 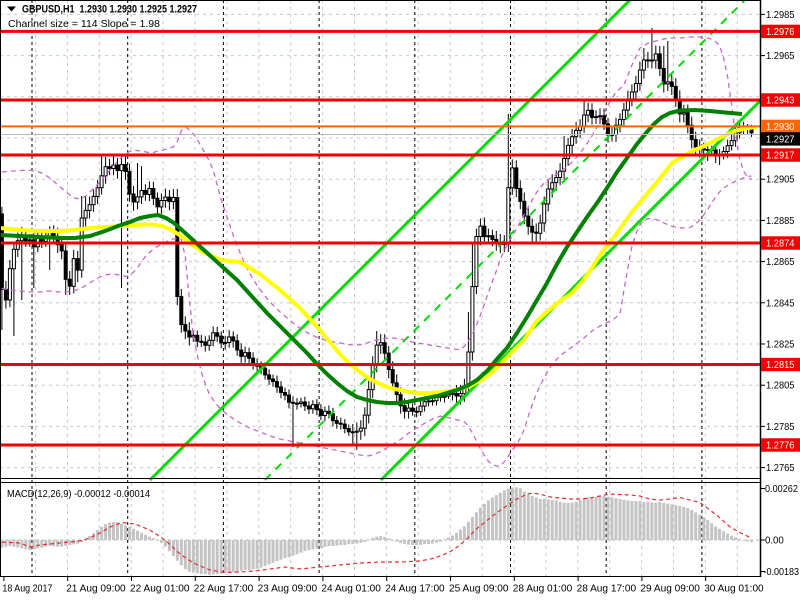 I want to click on svg-text:Channel size = 114 Slope = 1.9: Channel size = 114 Slope = 1.98, so click(x=84, y=24).